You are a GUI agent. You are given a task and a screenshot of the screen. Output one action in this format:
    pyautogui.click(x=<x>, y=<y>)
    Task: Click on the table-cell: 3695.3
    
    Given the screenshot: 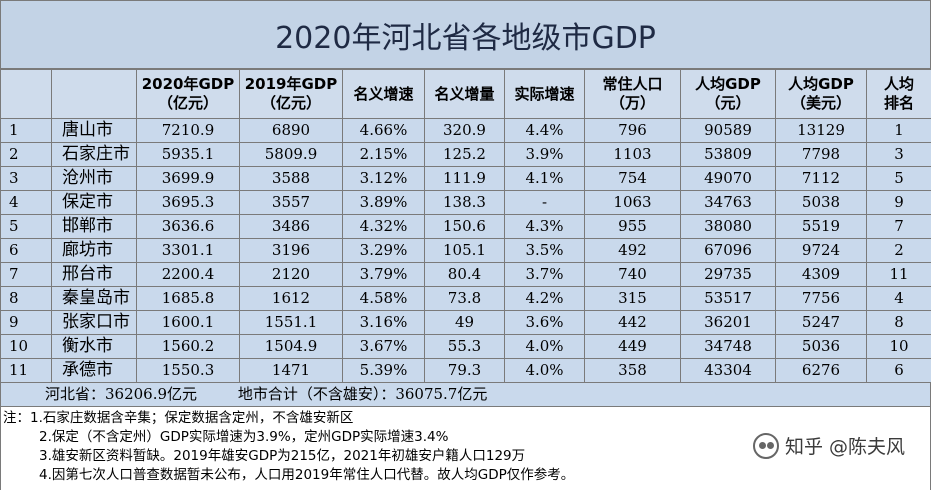 What is the action you would take?
    pyautogui.click(x=188, y=203)
    